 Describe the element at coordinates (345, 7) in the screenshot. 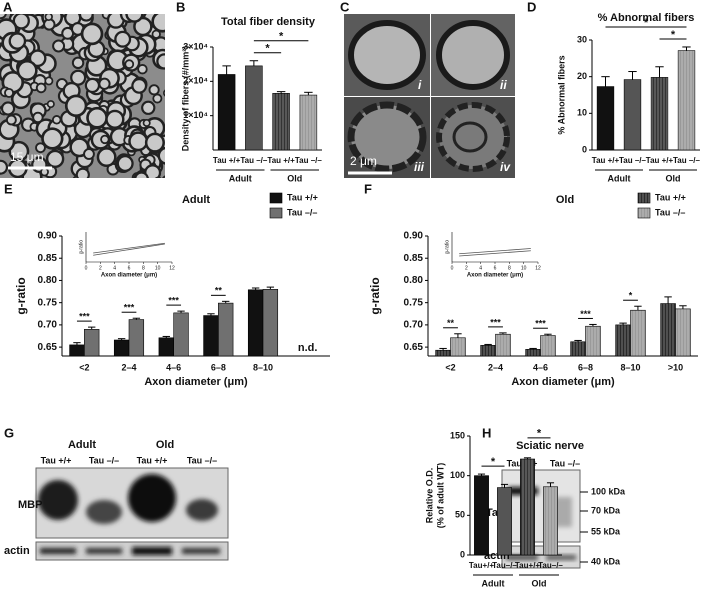

I see `panel-letter: C` at that location.